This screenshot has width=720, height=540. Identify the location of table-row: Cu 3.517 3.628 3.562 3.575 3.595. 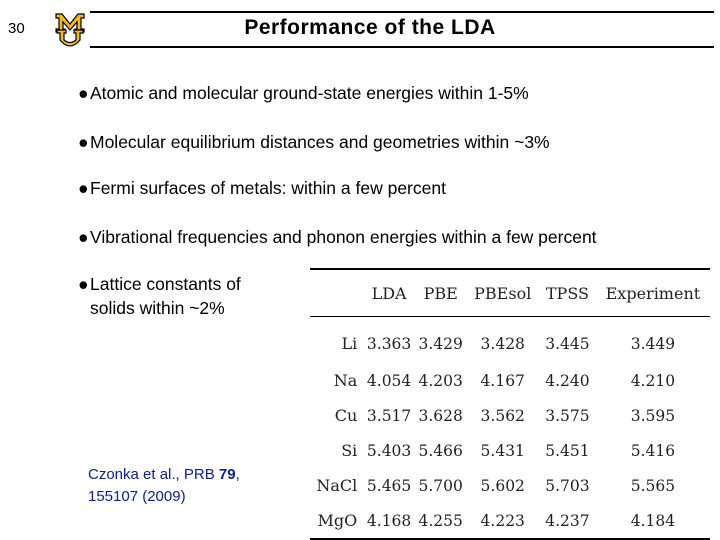
(510, 415).